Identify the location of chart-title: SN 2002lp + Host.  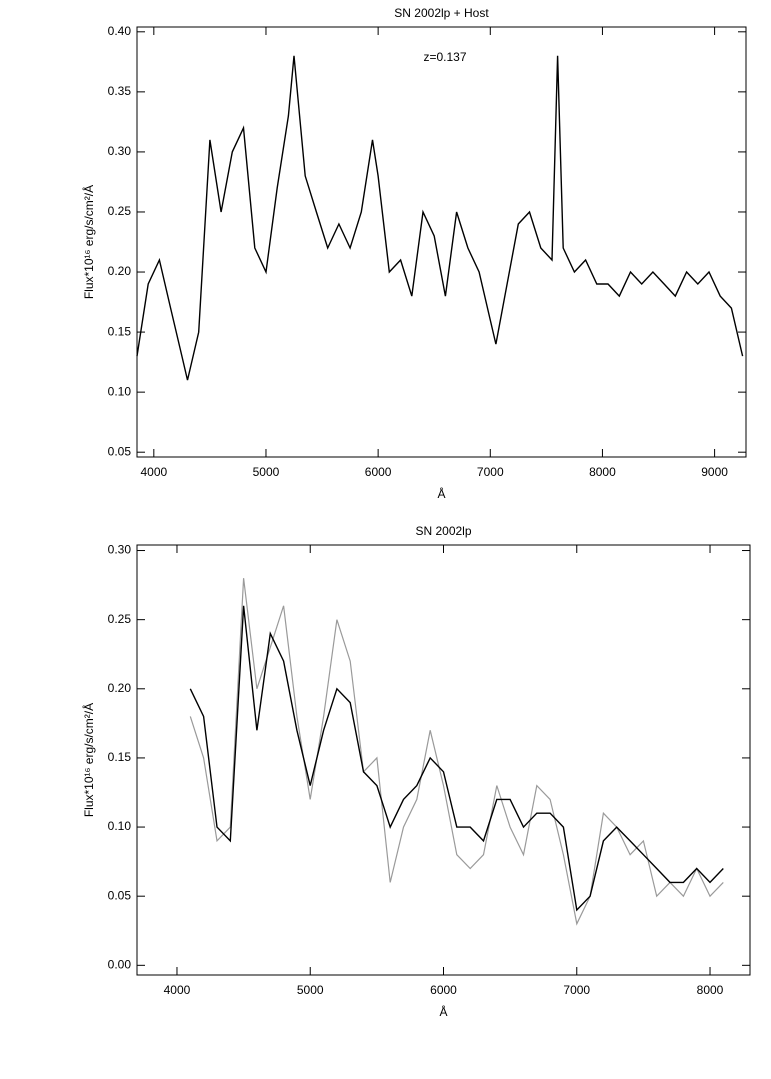
(441, 13).